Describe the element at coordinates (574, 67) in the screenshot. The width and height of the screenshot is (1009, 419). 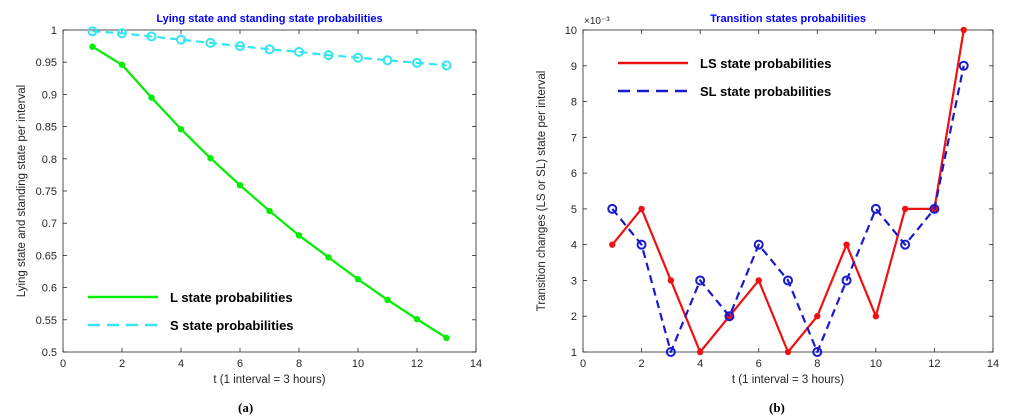
I see `y-tick-label: 9` at that location.